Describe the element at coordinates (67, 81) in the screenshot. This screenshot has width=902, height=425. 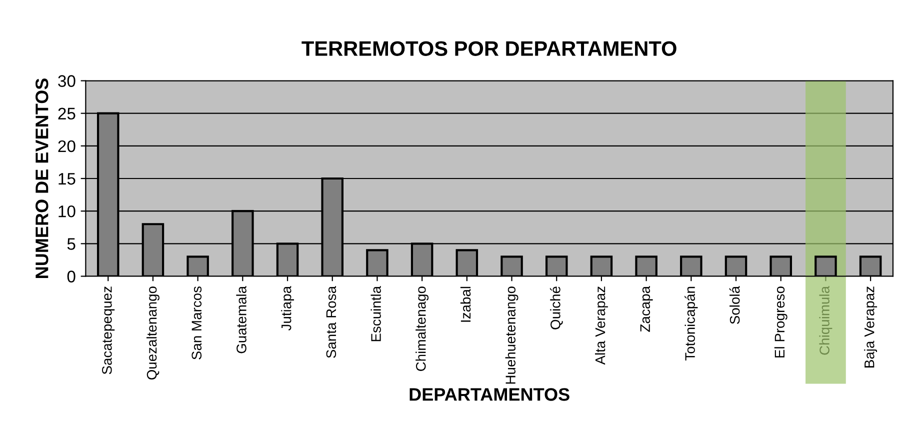
I see `y-tick-label: 30` at that location.